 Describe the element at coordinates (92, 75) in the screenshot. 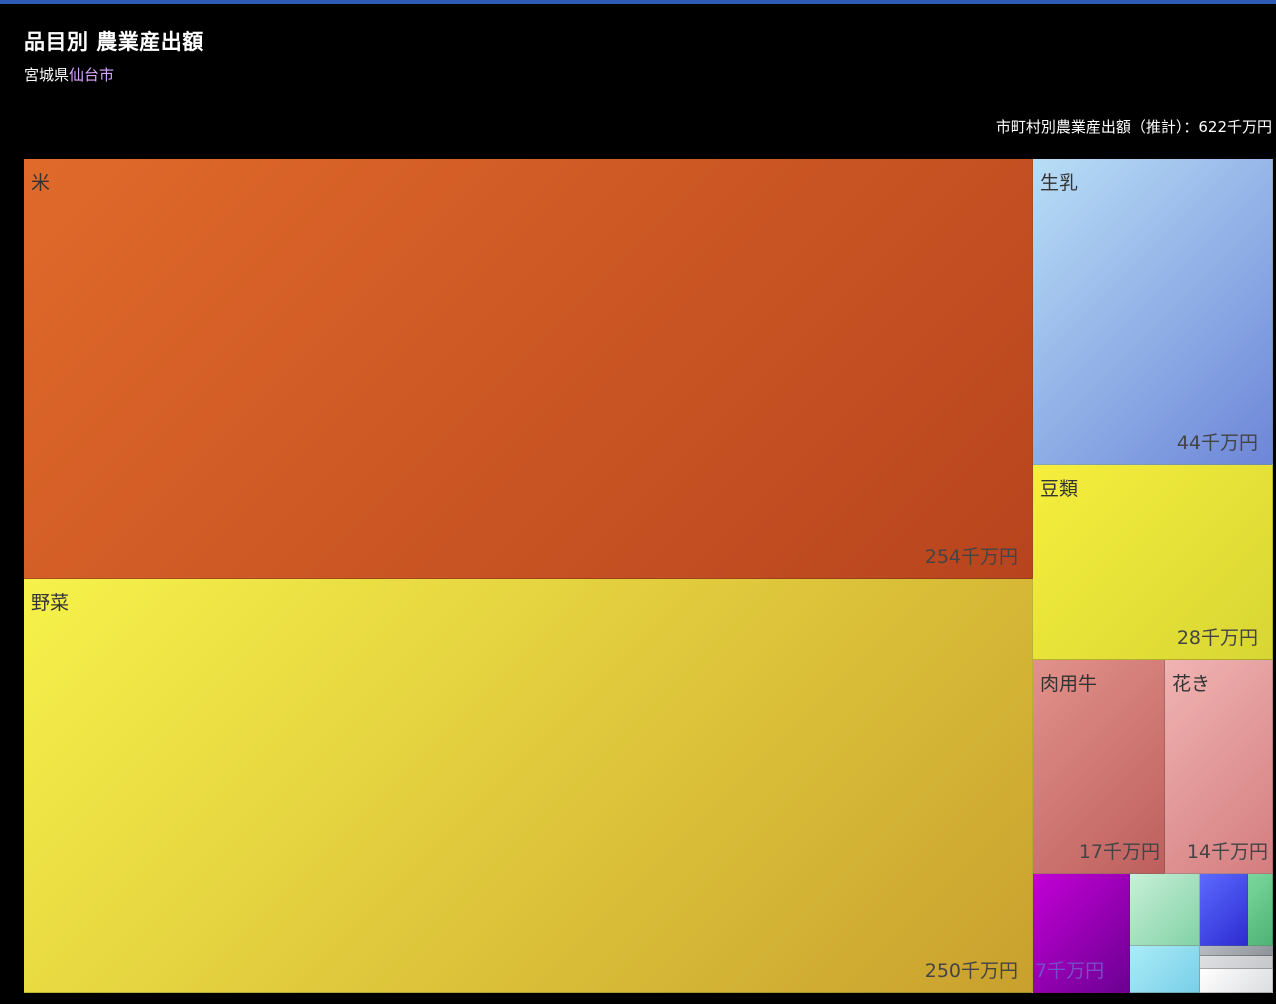

I see `subtitle-city: 仙台市` at that location.